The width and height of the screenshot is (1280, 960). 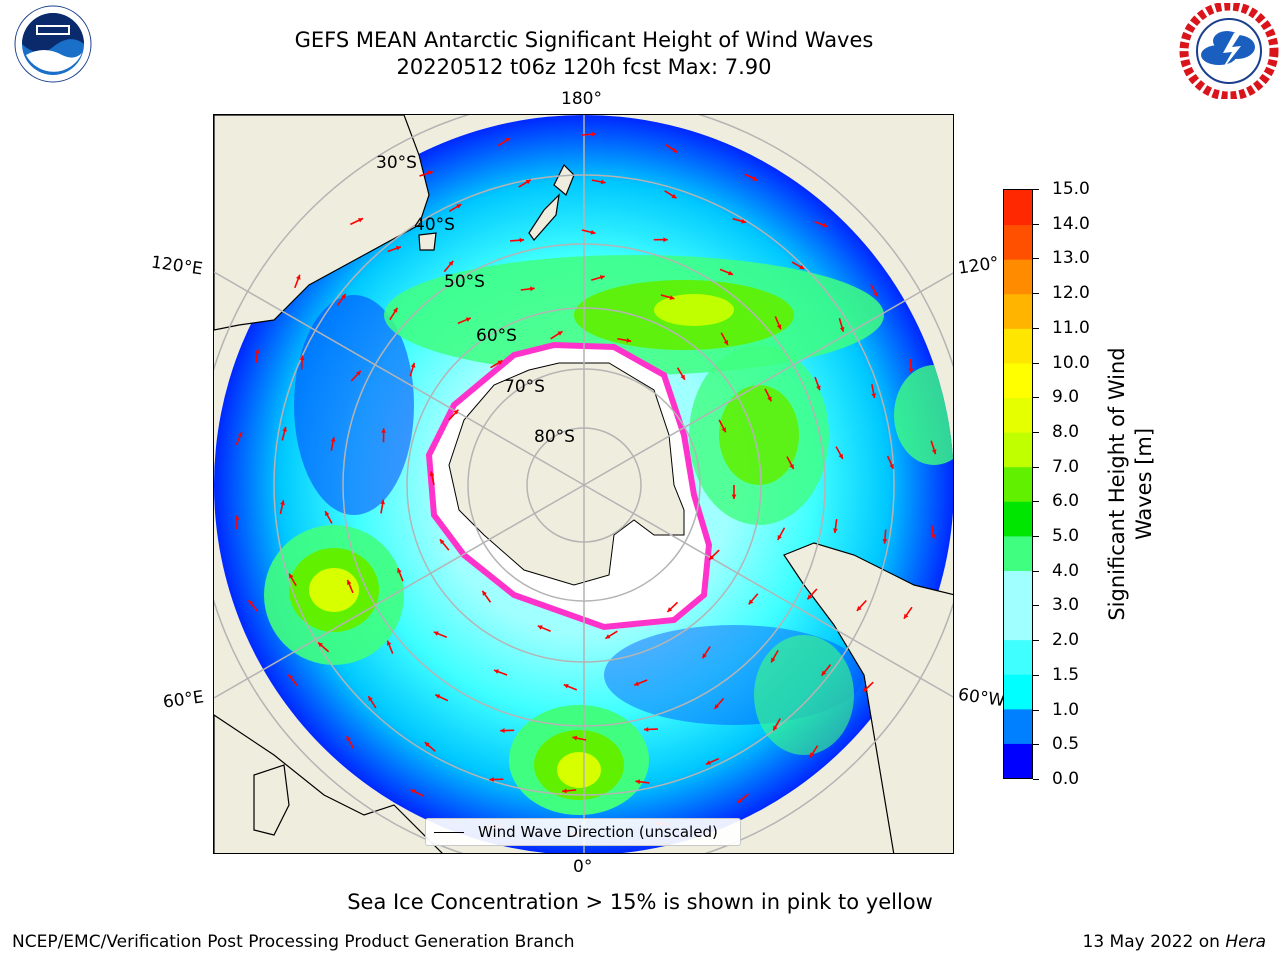 I want to click on footer-date-text: 13 May 2022 on, so click(x=1154, y=942).